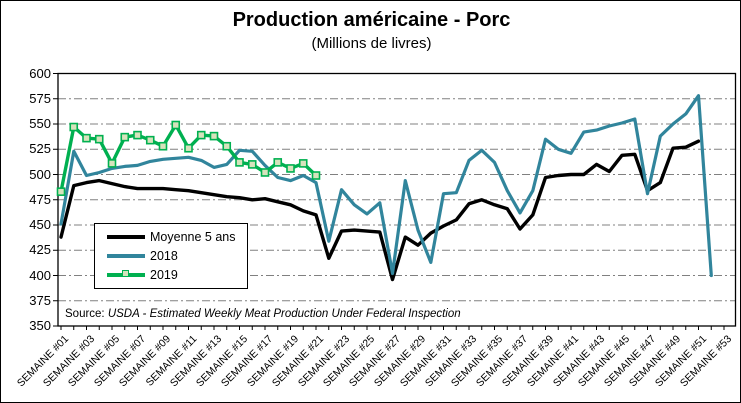 The height and width of the screenshot is (403, 741). What do you see at coordinates (40, 73) in the screenshot?
I see `y-tick-label: 600` at bounding box center [40, 73].